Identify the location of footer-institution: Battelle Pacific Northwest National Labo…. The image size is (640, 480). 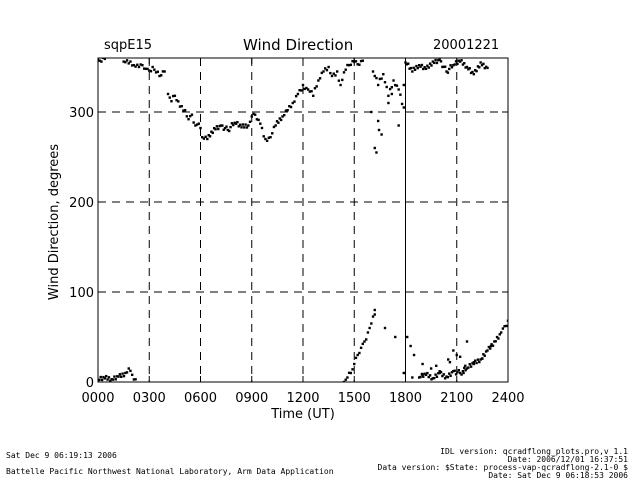
(170, 471).